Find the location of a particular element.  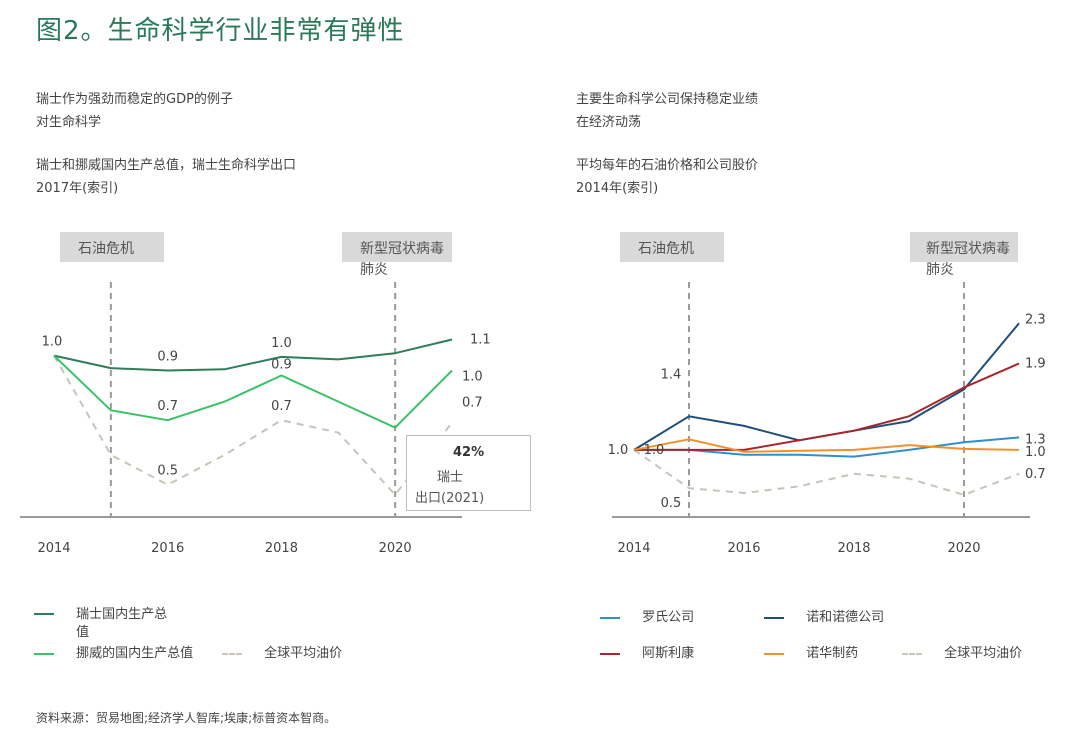

left-legend-item-norway-gdp: 挪威的国内生产总值 is located at coordinates (113, 651).